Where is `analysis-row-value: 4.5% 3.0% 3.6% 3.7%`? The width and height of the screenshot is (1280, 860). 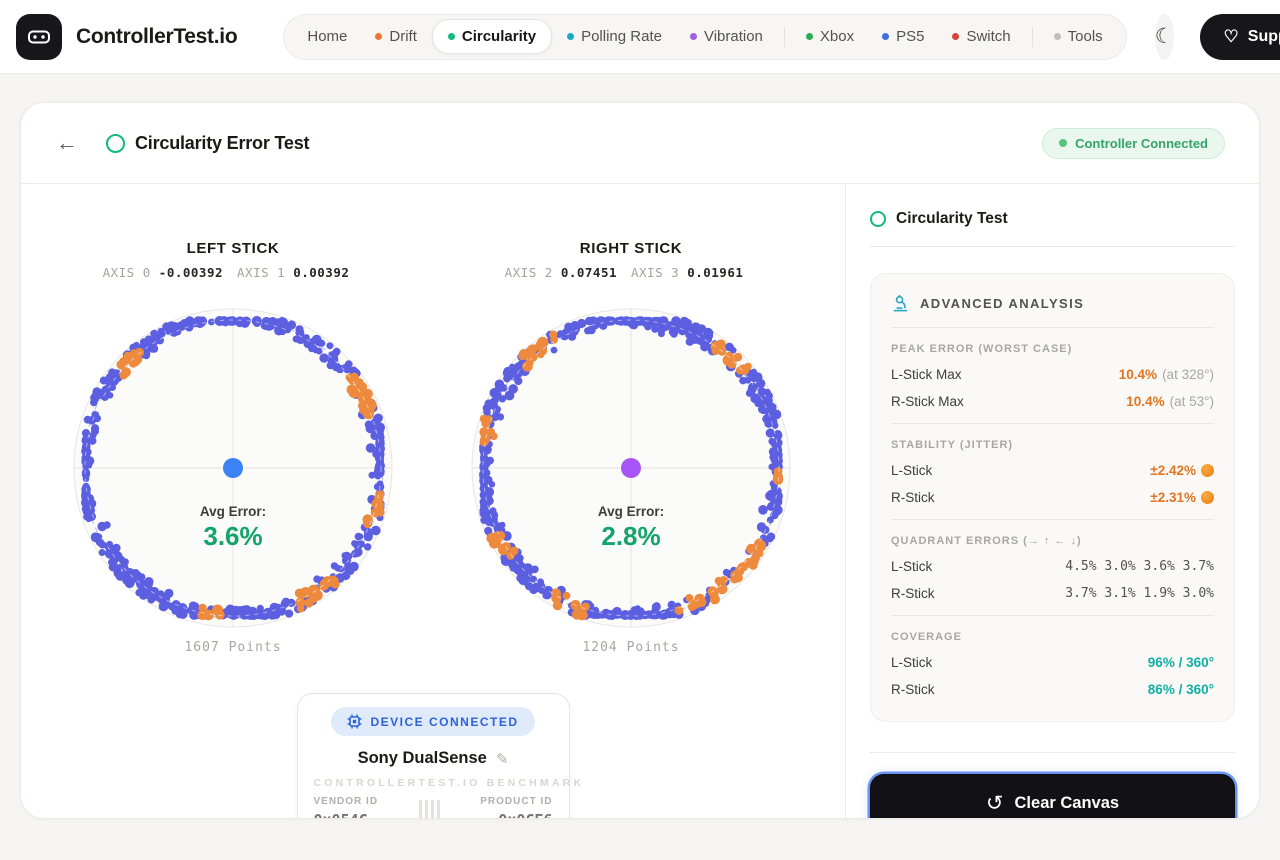
analysis-row-value: 4.5% 3.0% 3.6% 3.7% is located at coordinates (1139, 566).